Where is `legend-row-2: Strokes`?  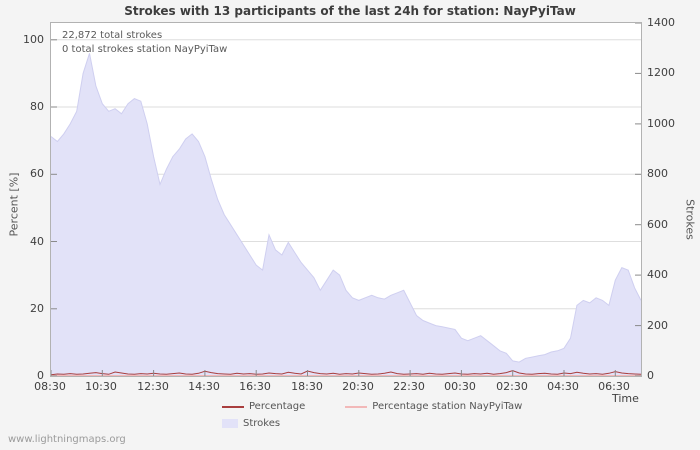
legend-row-2: Strokes is located at coordinates (392, 423).